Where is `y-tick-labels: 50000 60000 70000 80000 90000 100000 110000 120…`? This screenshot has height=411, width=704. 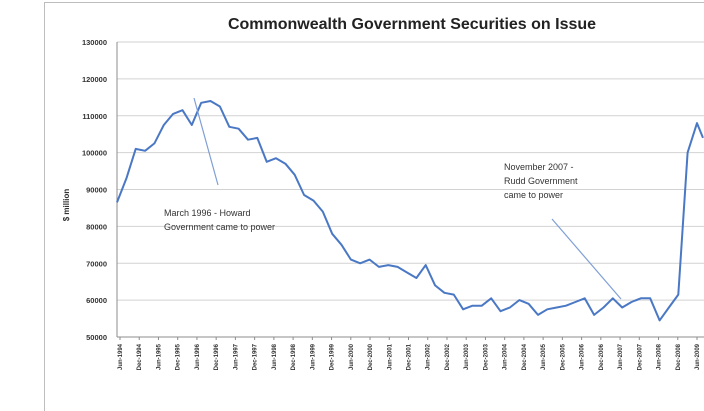
y-tick-labels: 50000 60000 70000 80000 90000 100000 110000 120… is located at coordinates (94, 190).